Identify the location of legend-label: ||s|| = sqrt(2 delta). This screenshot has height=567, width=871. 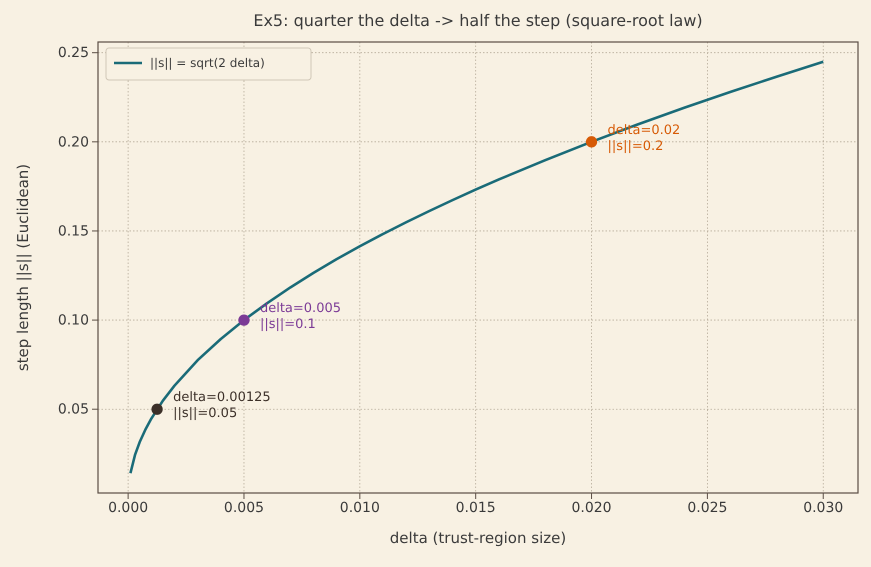
(207, 63).